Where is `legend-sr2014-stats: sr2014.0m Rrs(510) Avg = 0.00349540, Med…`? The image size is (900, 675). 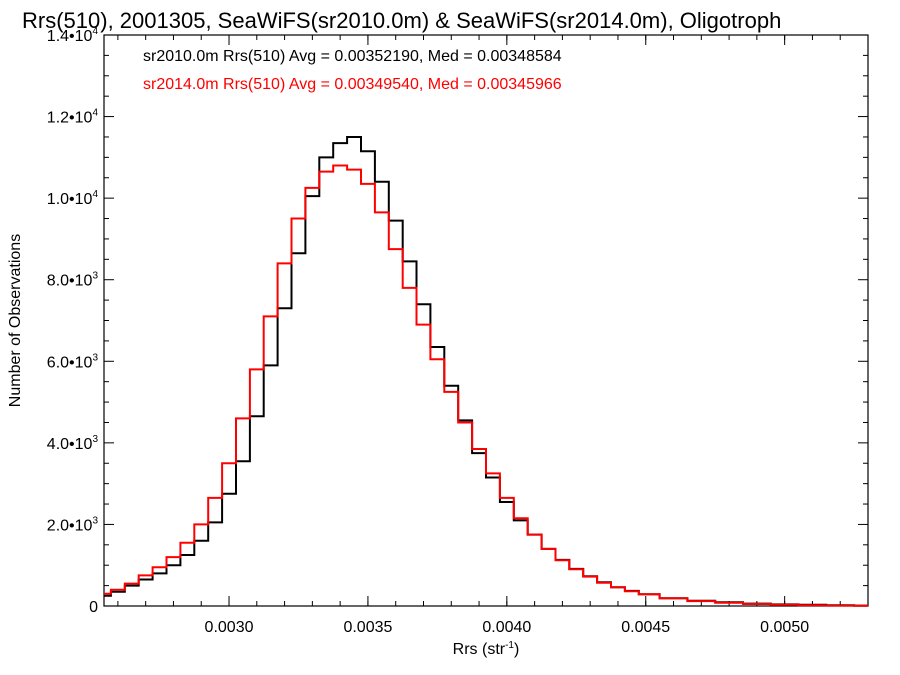
legend-sr2014-stats: sr2014.0m Rrs(510) Avg = 0.00349540, Med… is located at coordinates (352, 84).